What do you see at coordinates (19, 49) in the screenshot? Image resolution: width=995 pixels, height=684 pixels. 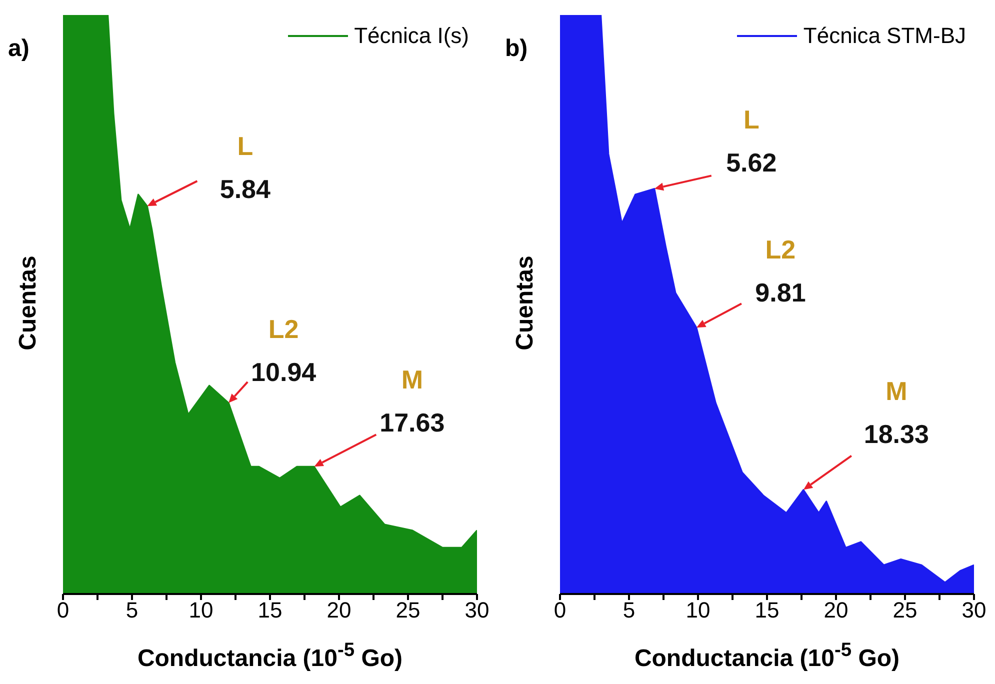 I see `text: a)` at bounding box center [19, 49].